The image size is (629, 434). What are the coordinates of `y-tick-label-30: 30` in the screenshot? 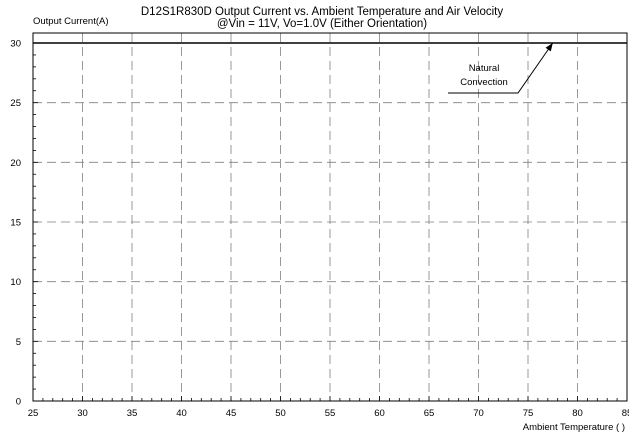 It's located at (15, 44).